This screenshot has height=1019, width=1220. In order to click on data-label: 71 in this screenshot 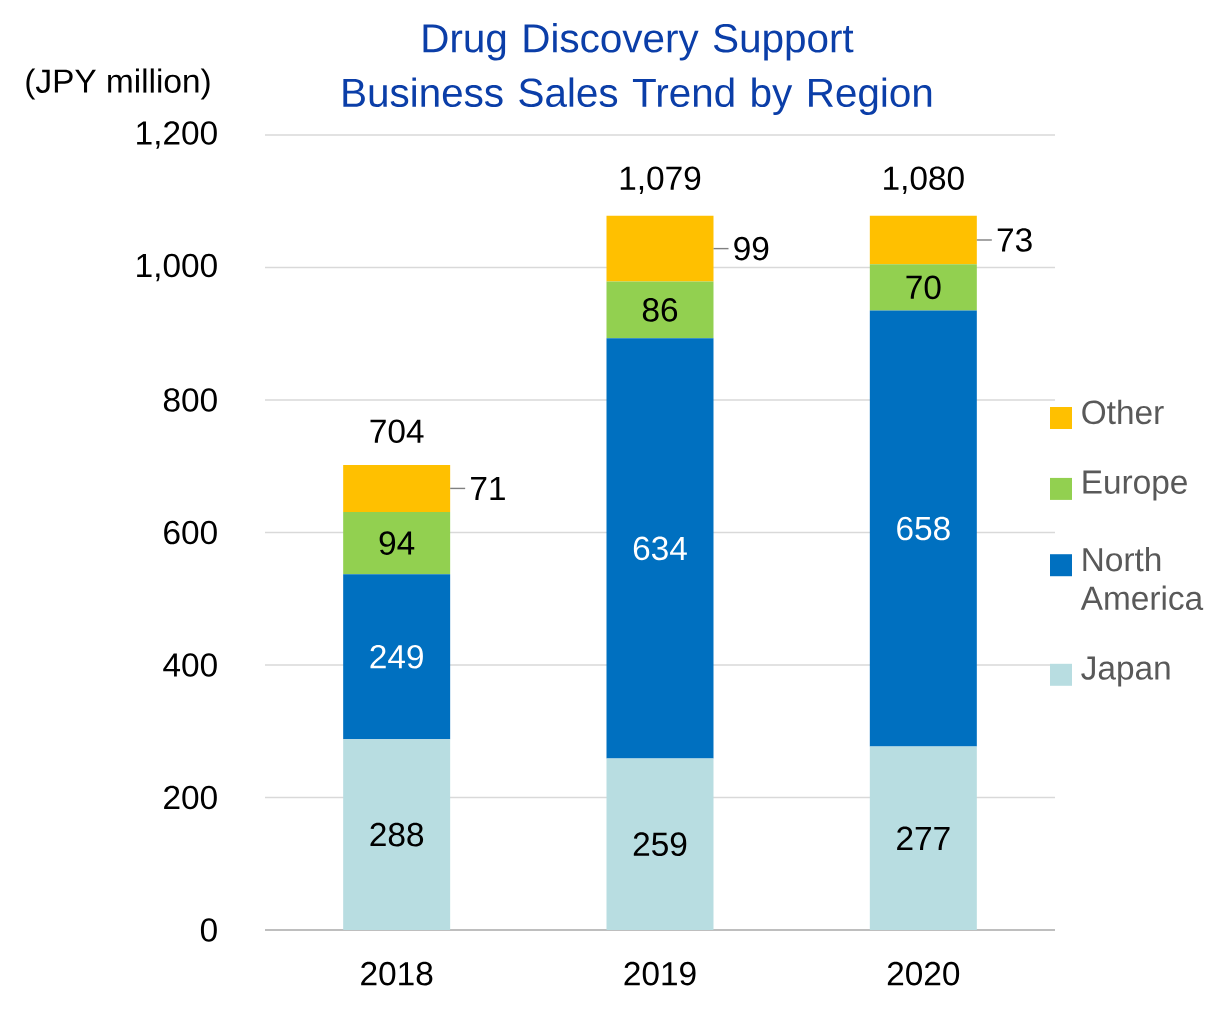, I will do `click(488, 488)`.